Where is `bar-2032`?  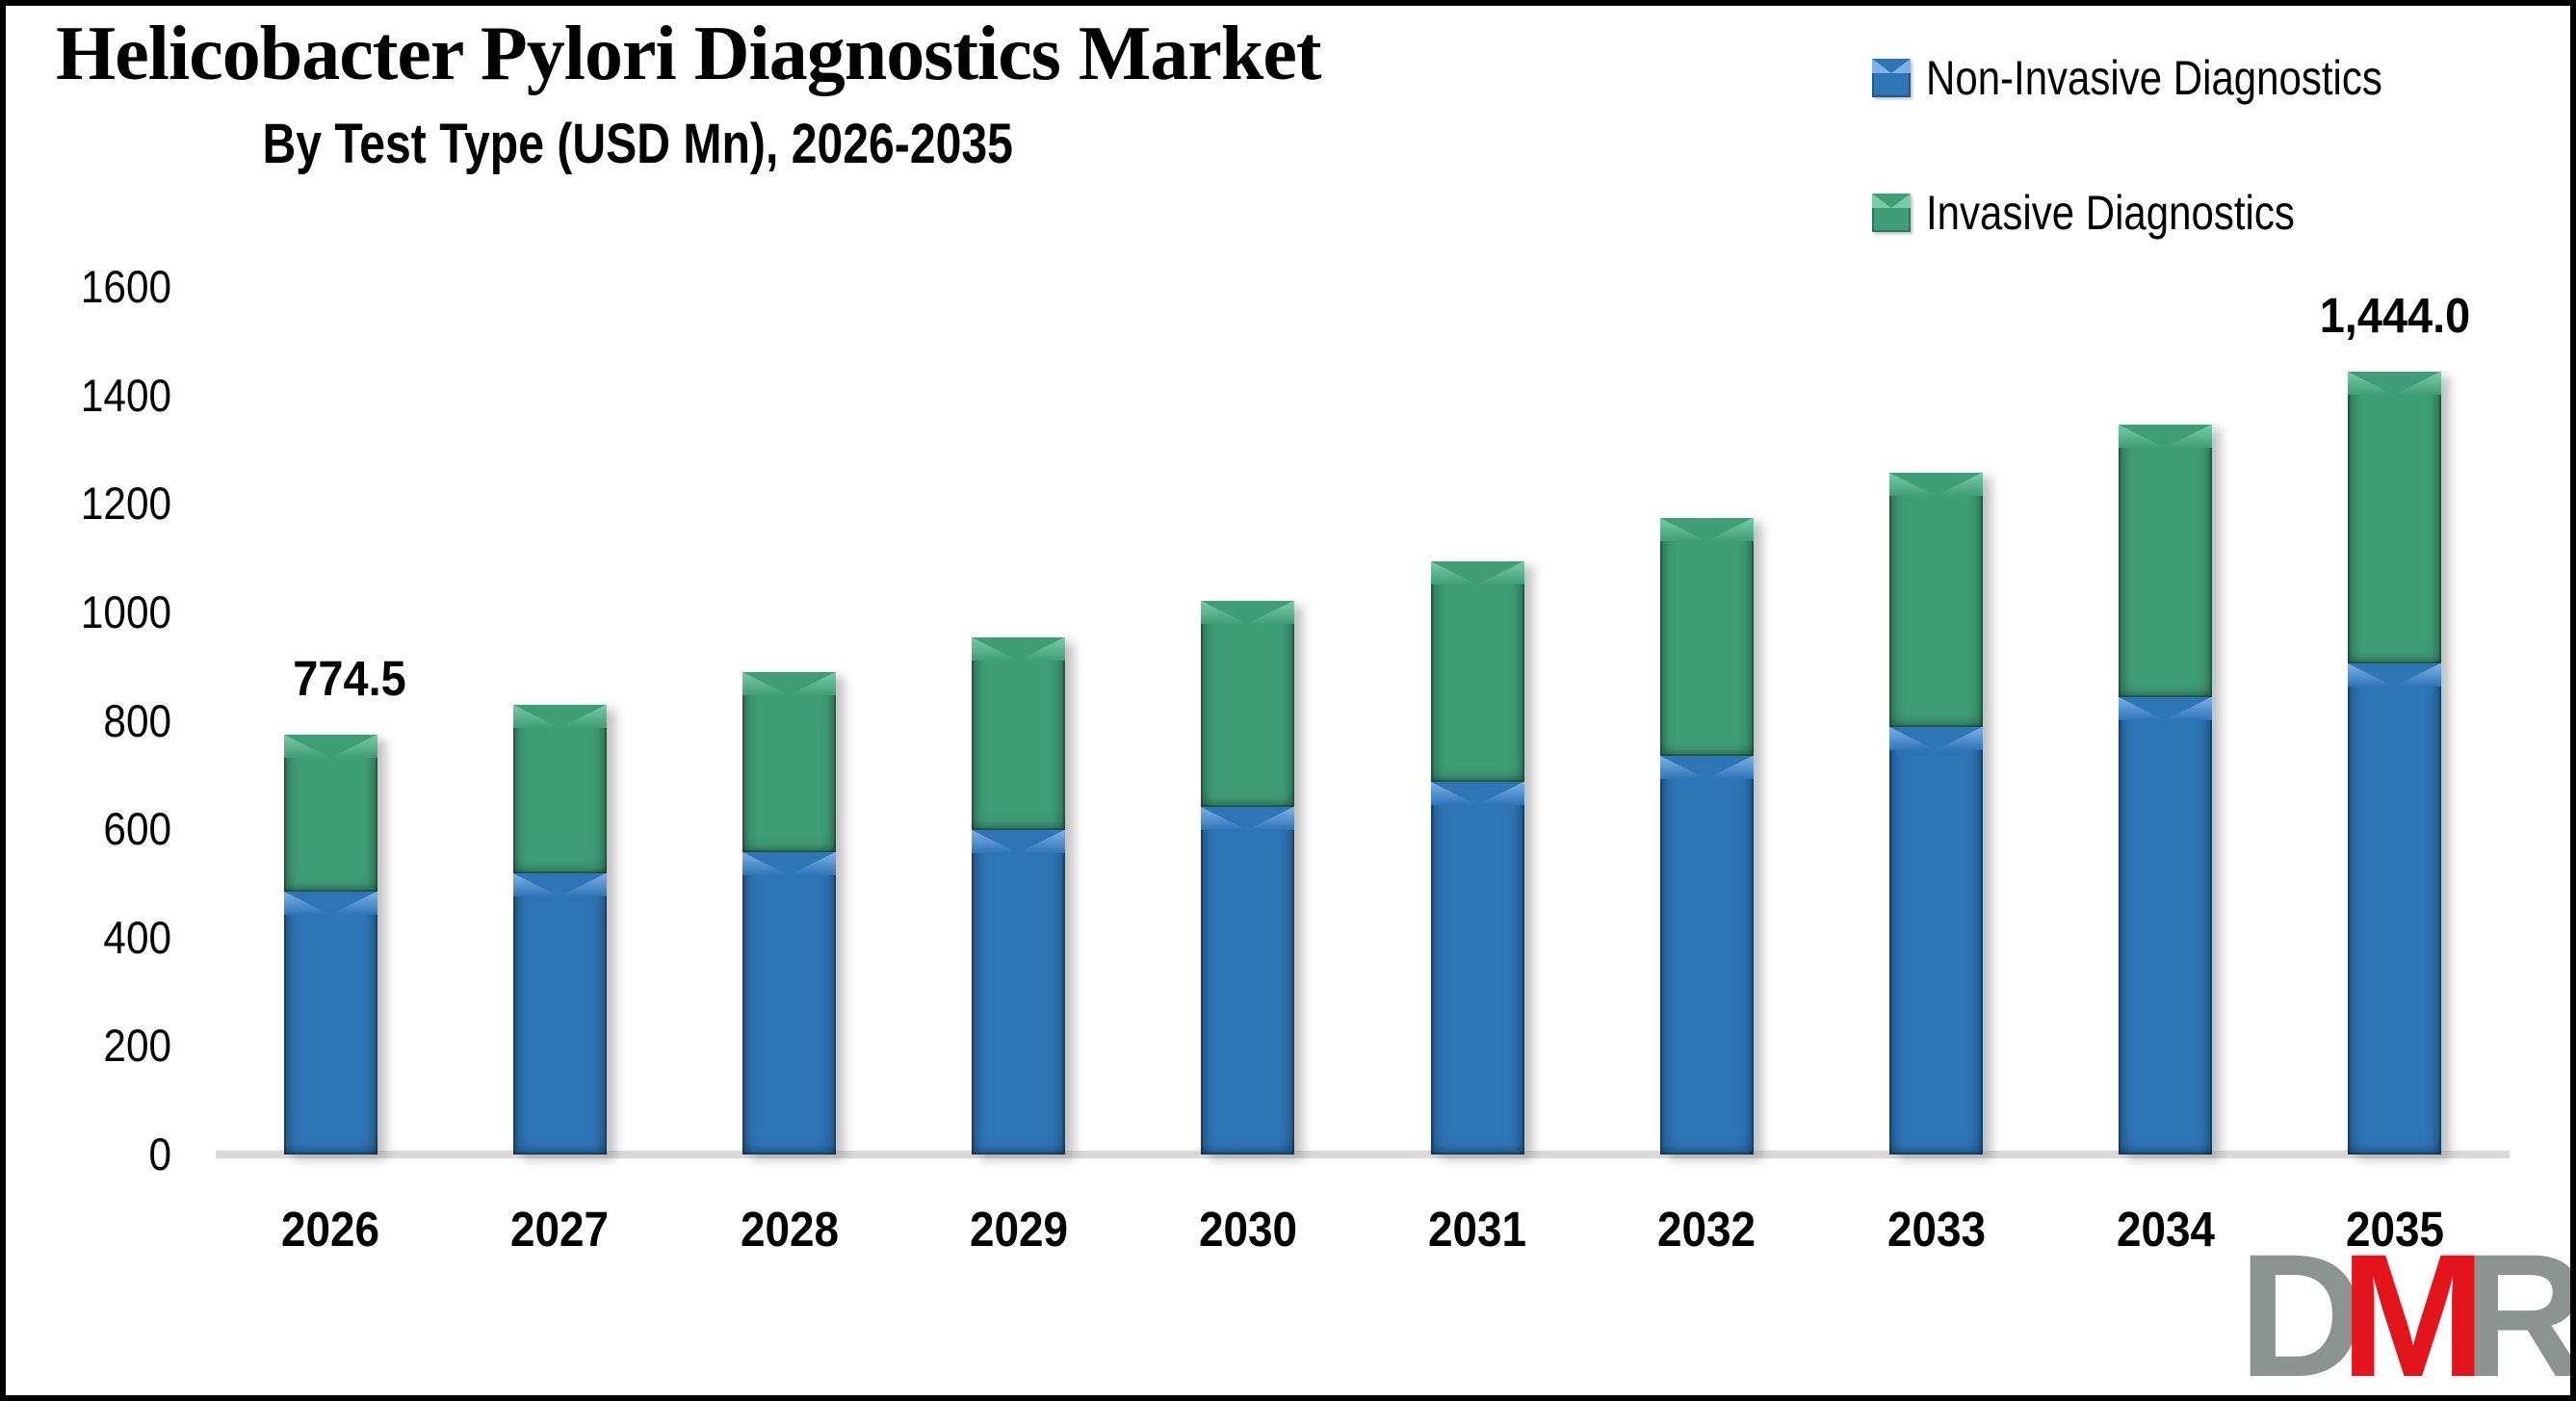 bar-2032 is located at coordinates (1706, 836).